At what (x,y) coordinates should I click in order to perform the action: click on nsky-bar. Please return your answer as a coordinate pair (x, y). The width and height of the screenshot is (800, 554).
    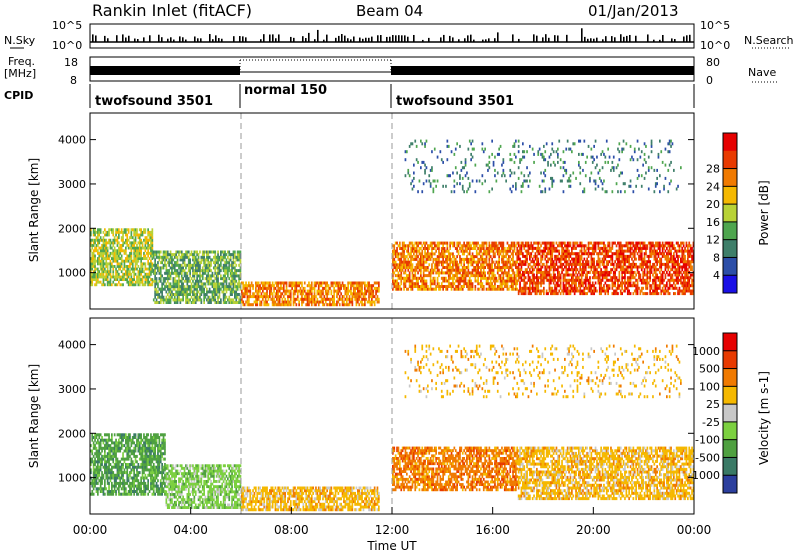
    Looking at the image, I should click on (279, 38).